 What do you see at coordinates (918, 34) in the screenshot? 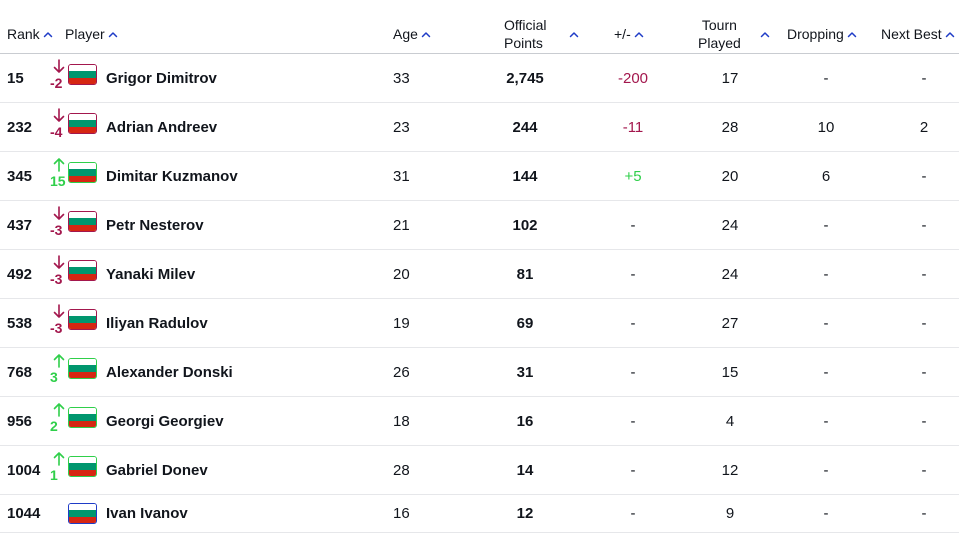
I see `column-header-next-best: Next Best` at bounding box center [918, 34].